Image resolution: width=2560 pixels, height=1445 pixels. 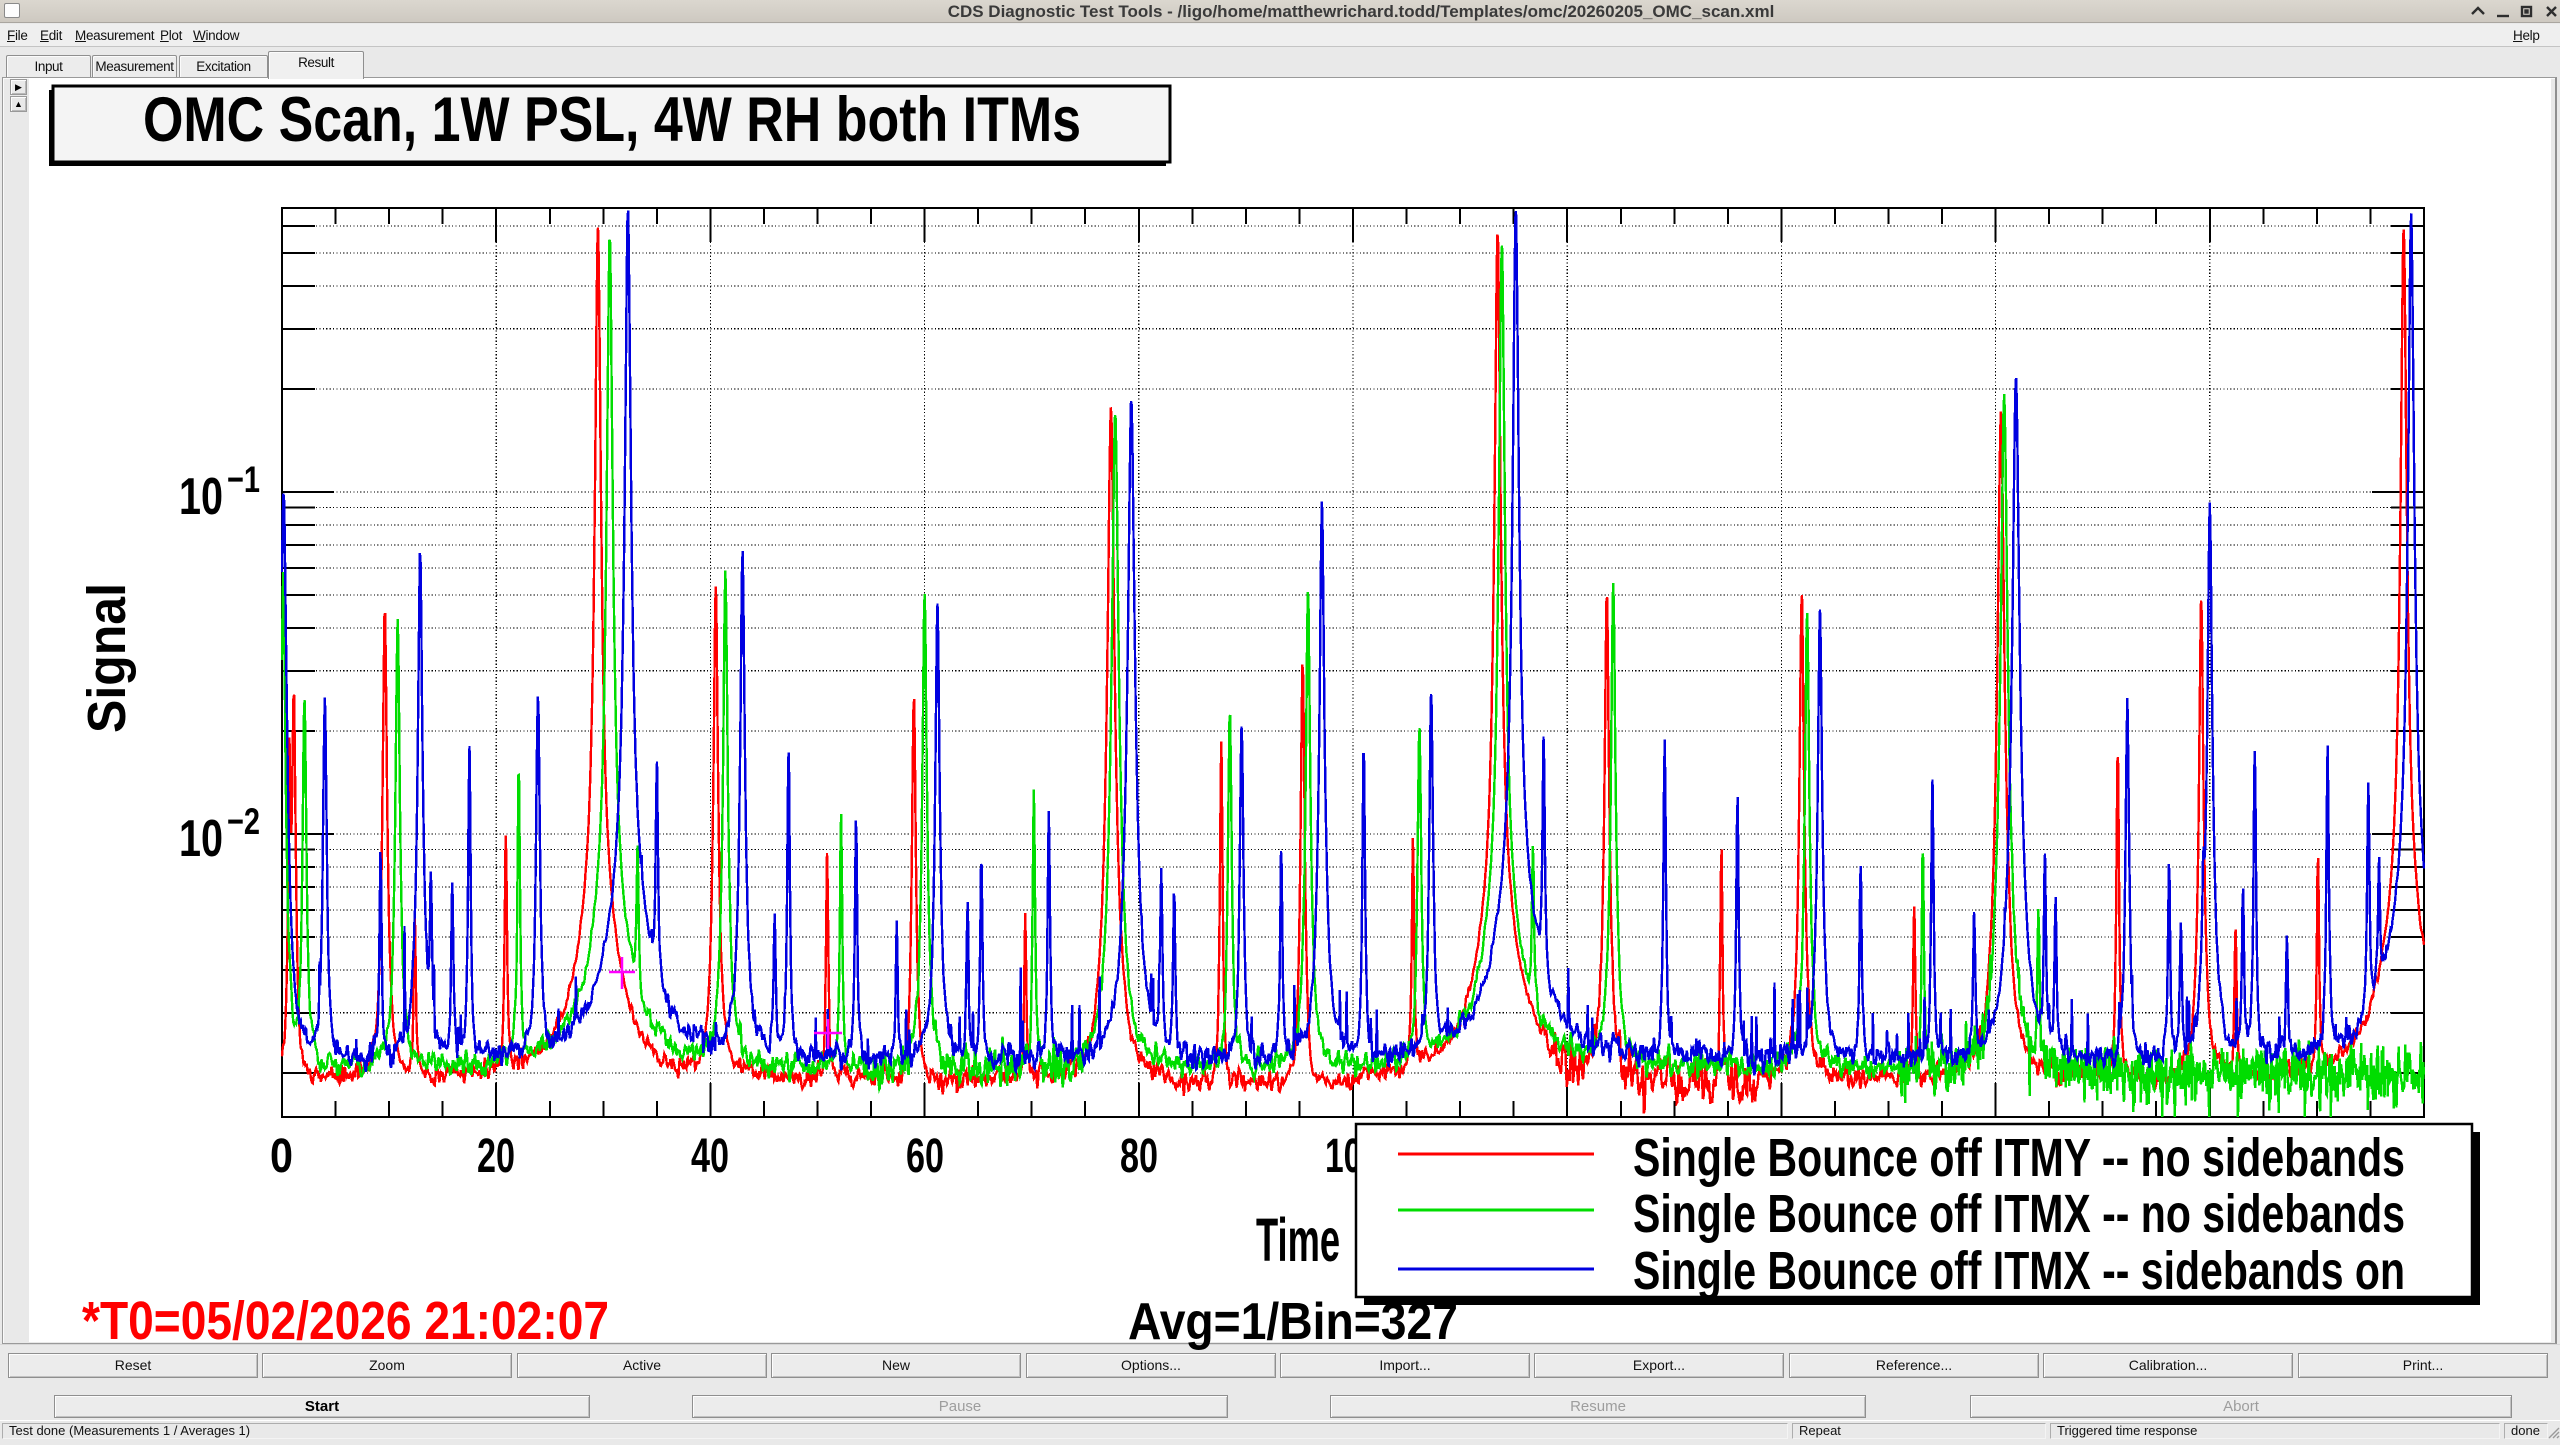 I want to click on svg-text:OMC Scan, 1W PSL, 4W RH both I: OMC Scan, 1W PSL, 4W RH both ITMs, so click(x=612, y=120).